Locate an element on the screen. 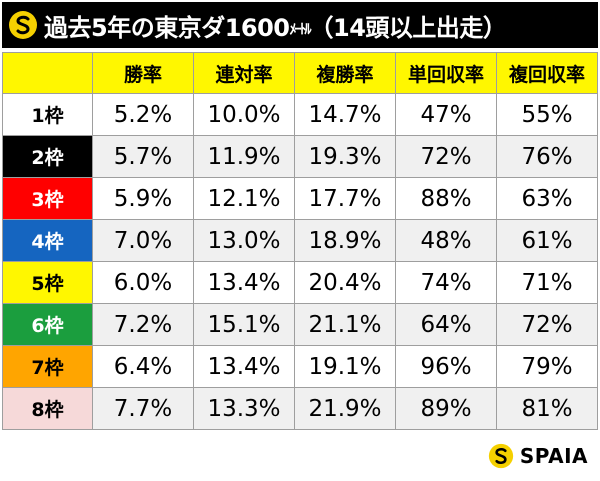 This screenshot has width=600, height=481. value-cell: 11.9% is located at coordinates (244, 156).